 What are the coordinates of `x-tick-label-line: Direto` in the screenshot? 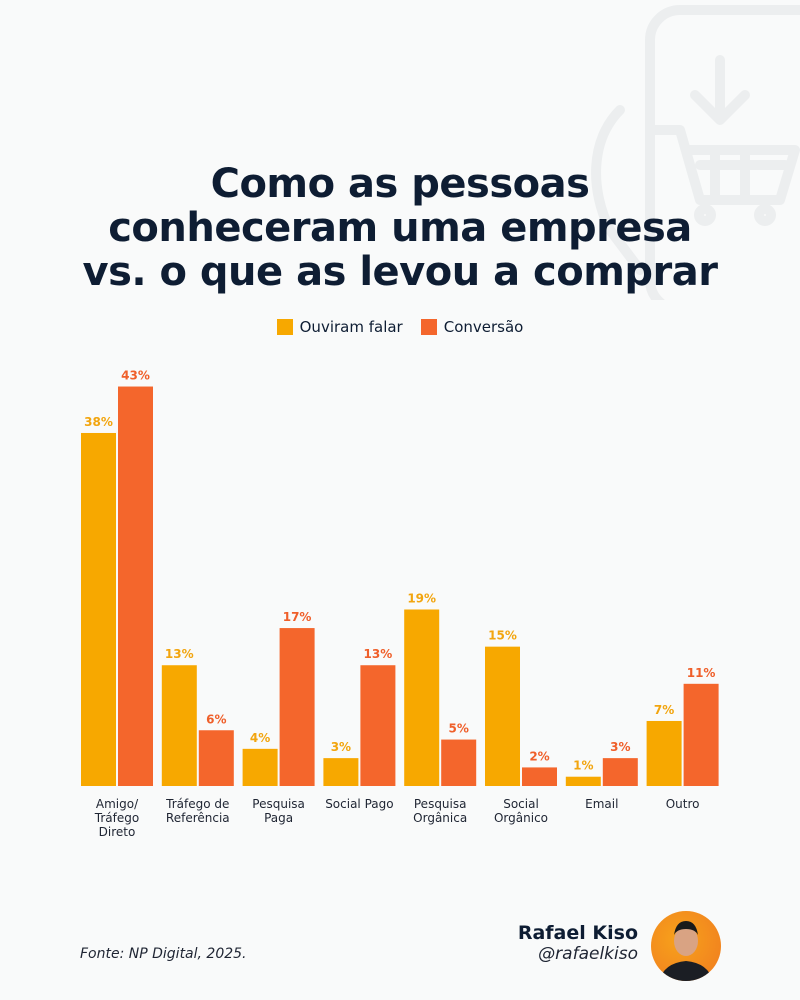 It's located at (117, 832).